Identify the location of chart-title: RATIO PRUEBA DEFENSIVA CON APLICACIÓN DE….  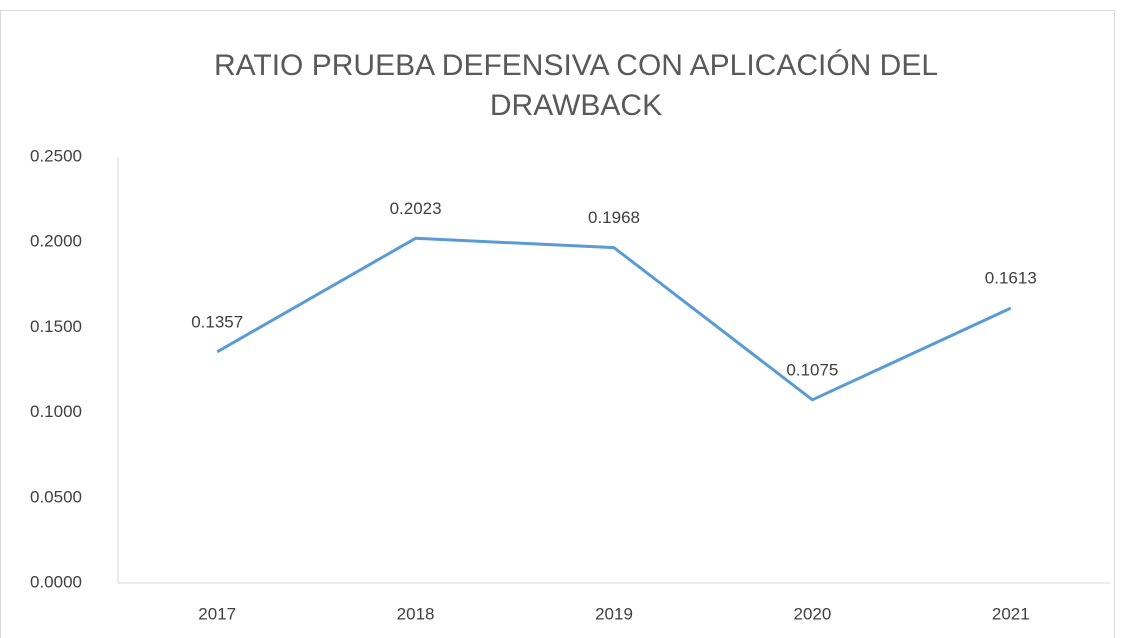
(576, 85).